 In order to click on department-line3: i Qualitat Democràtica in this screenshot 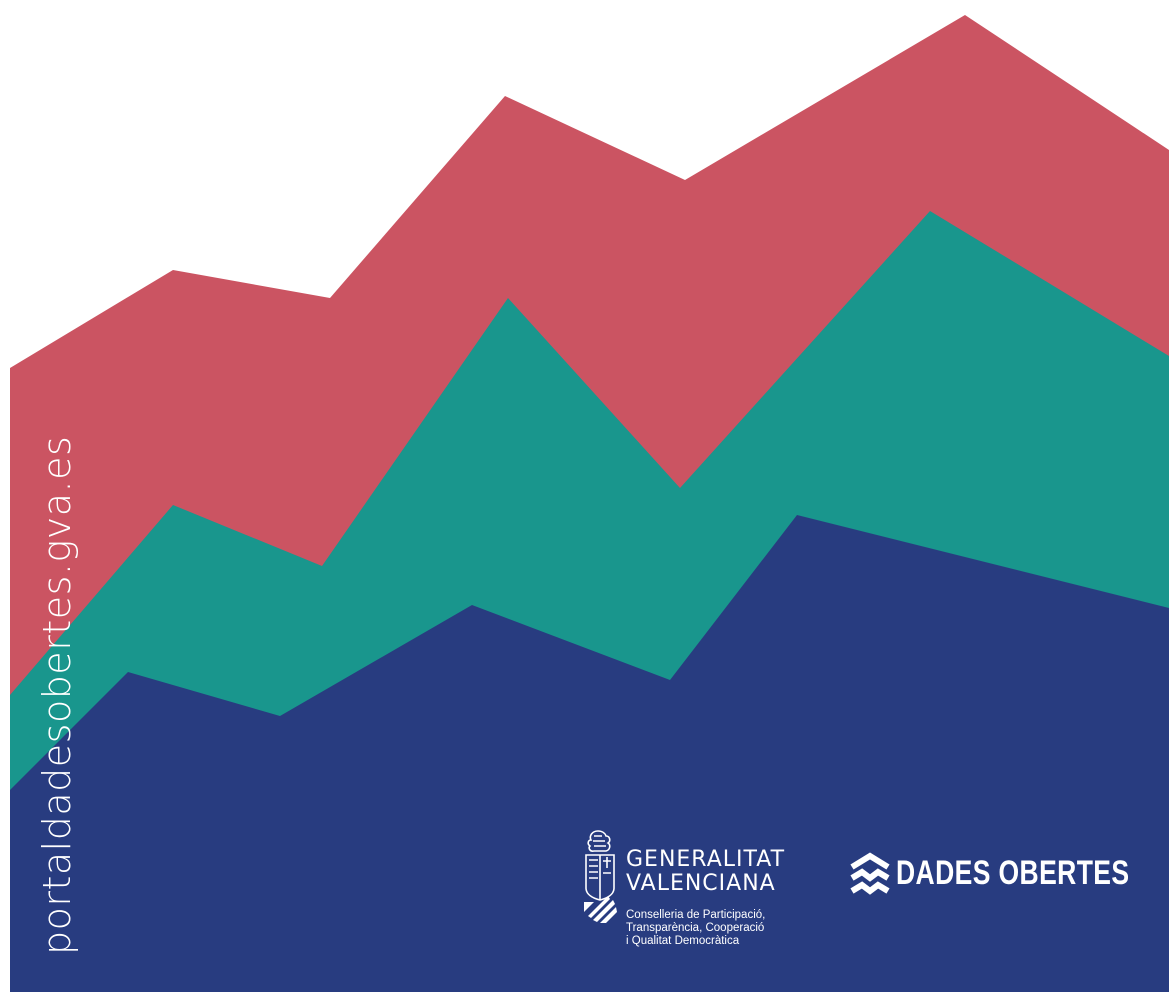, I will do `click(683, 941)`.